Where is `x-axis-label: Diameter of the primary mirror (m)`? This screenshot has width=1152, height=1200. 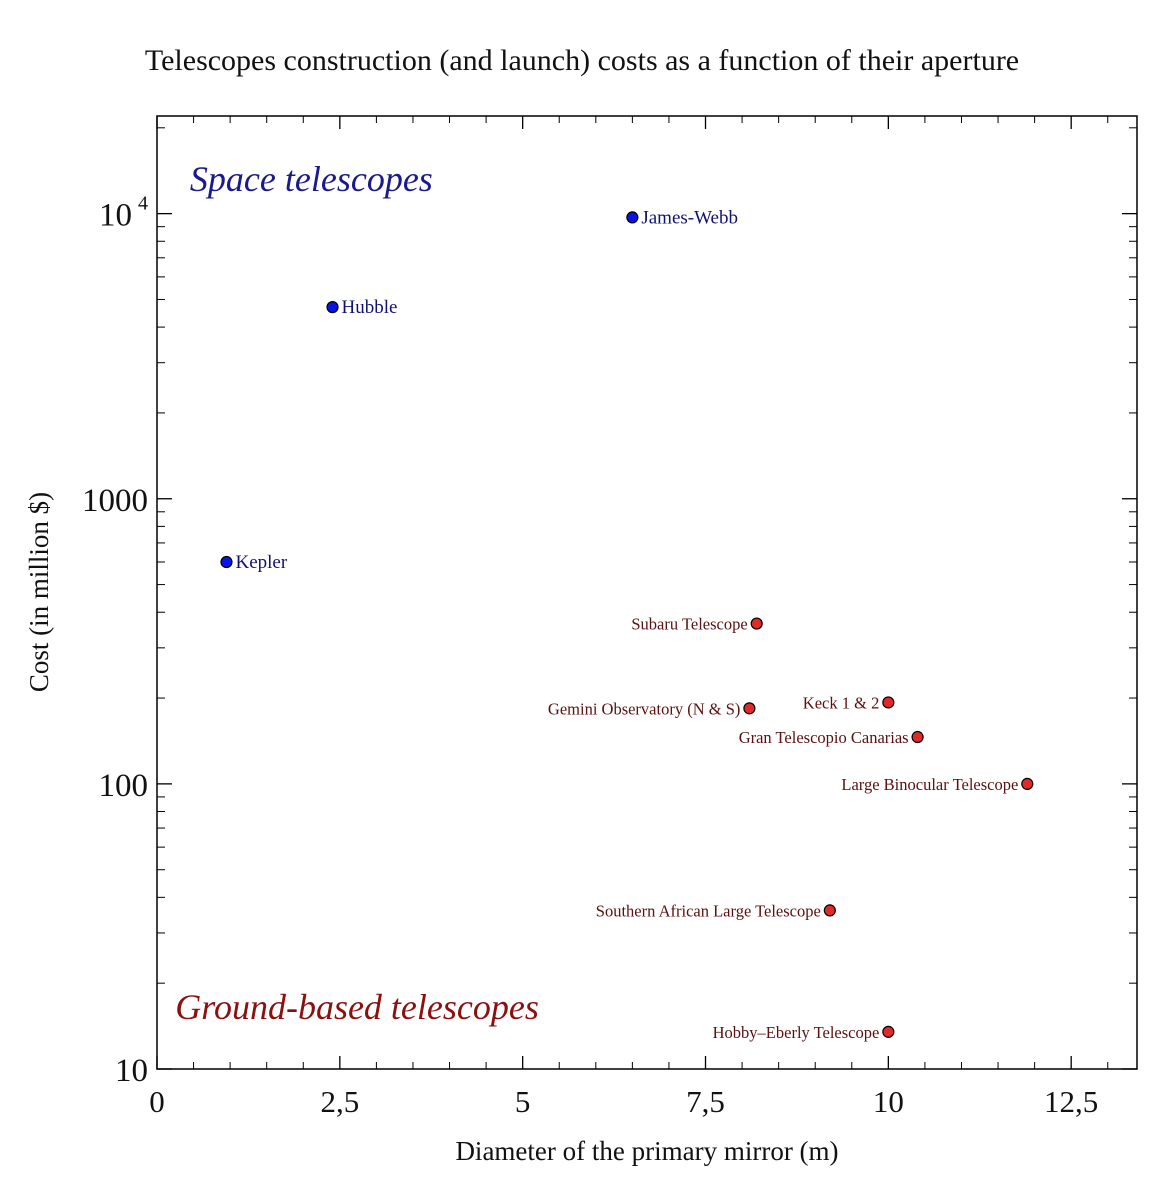
x-axis-label: Diameter of the primary mirror (m) is located at coordinates (646, 1151).